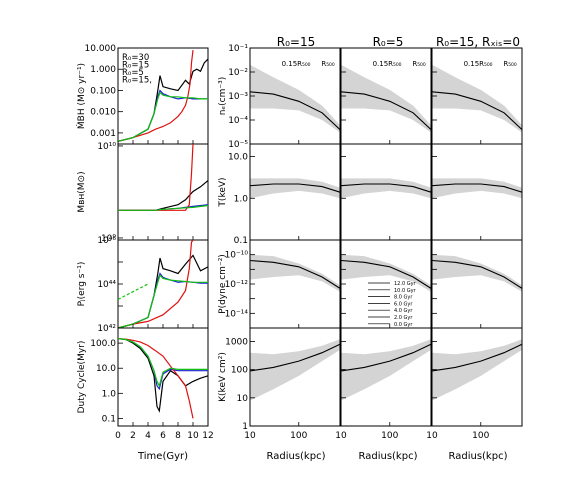 The width and height of the screenshot is (585, 495). I want to click on y-tick-label-p-jet: 10⁴⁴, so click(106, 285).